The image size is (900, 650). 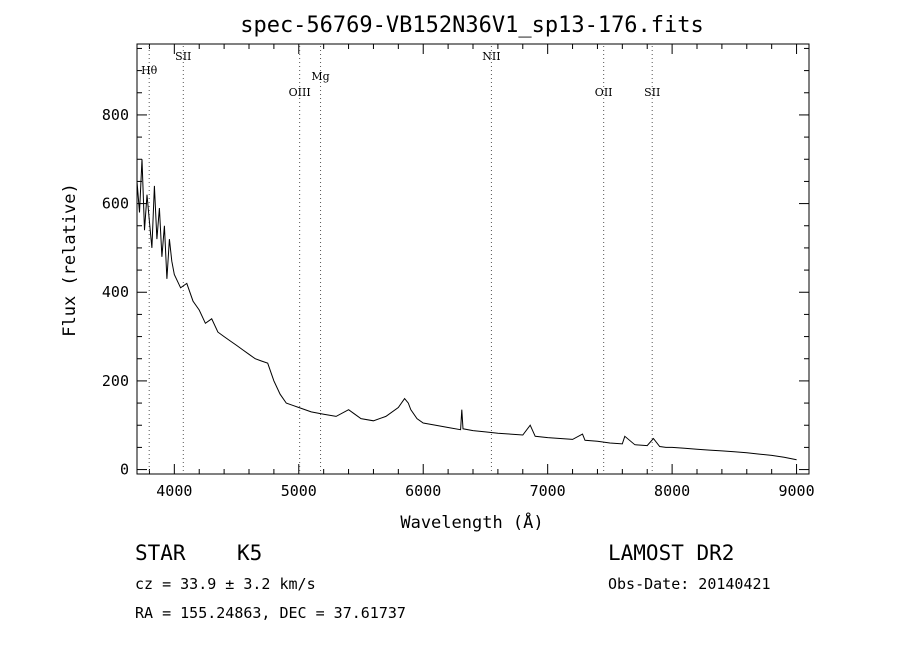 What do you see at coordinates (472, 25) in the screenshot?
I see `chart-title: spec-56769-VB152N36V1_sp13-176.fits` at bounding box center [472, 25].